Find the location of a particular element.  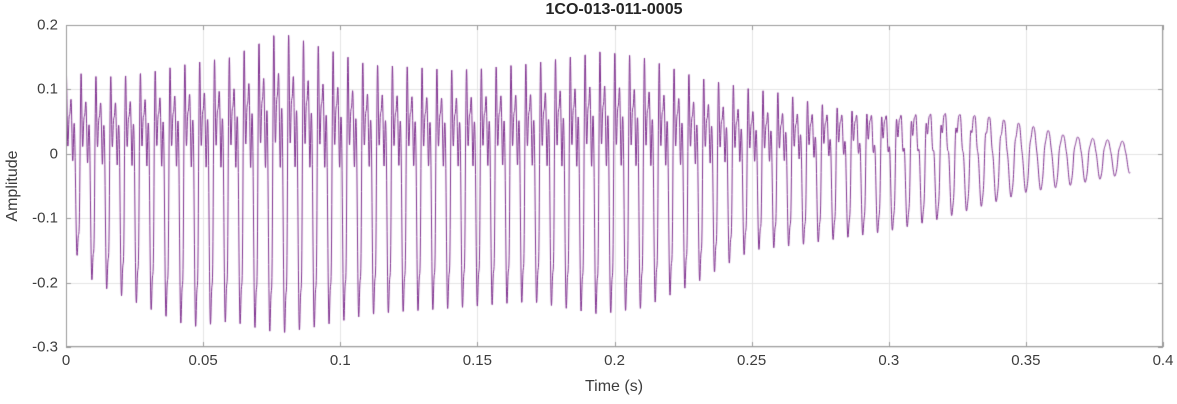

y-tick-label: -0.2 is located at coordinates (45, 283).